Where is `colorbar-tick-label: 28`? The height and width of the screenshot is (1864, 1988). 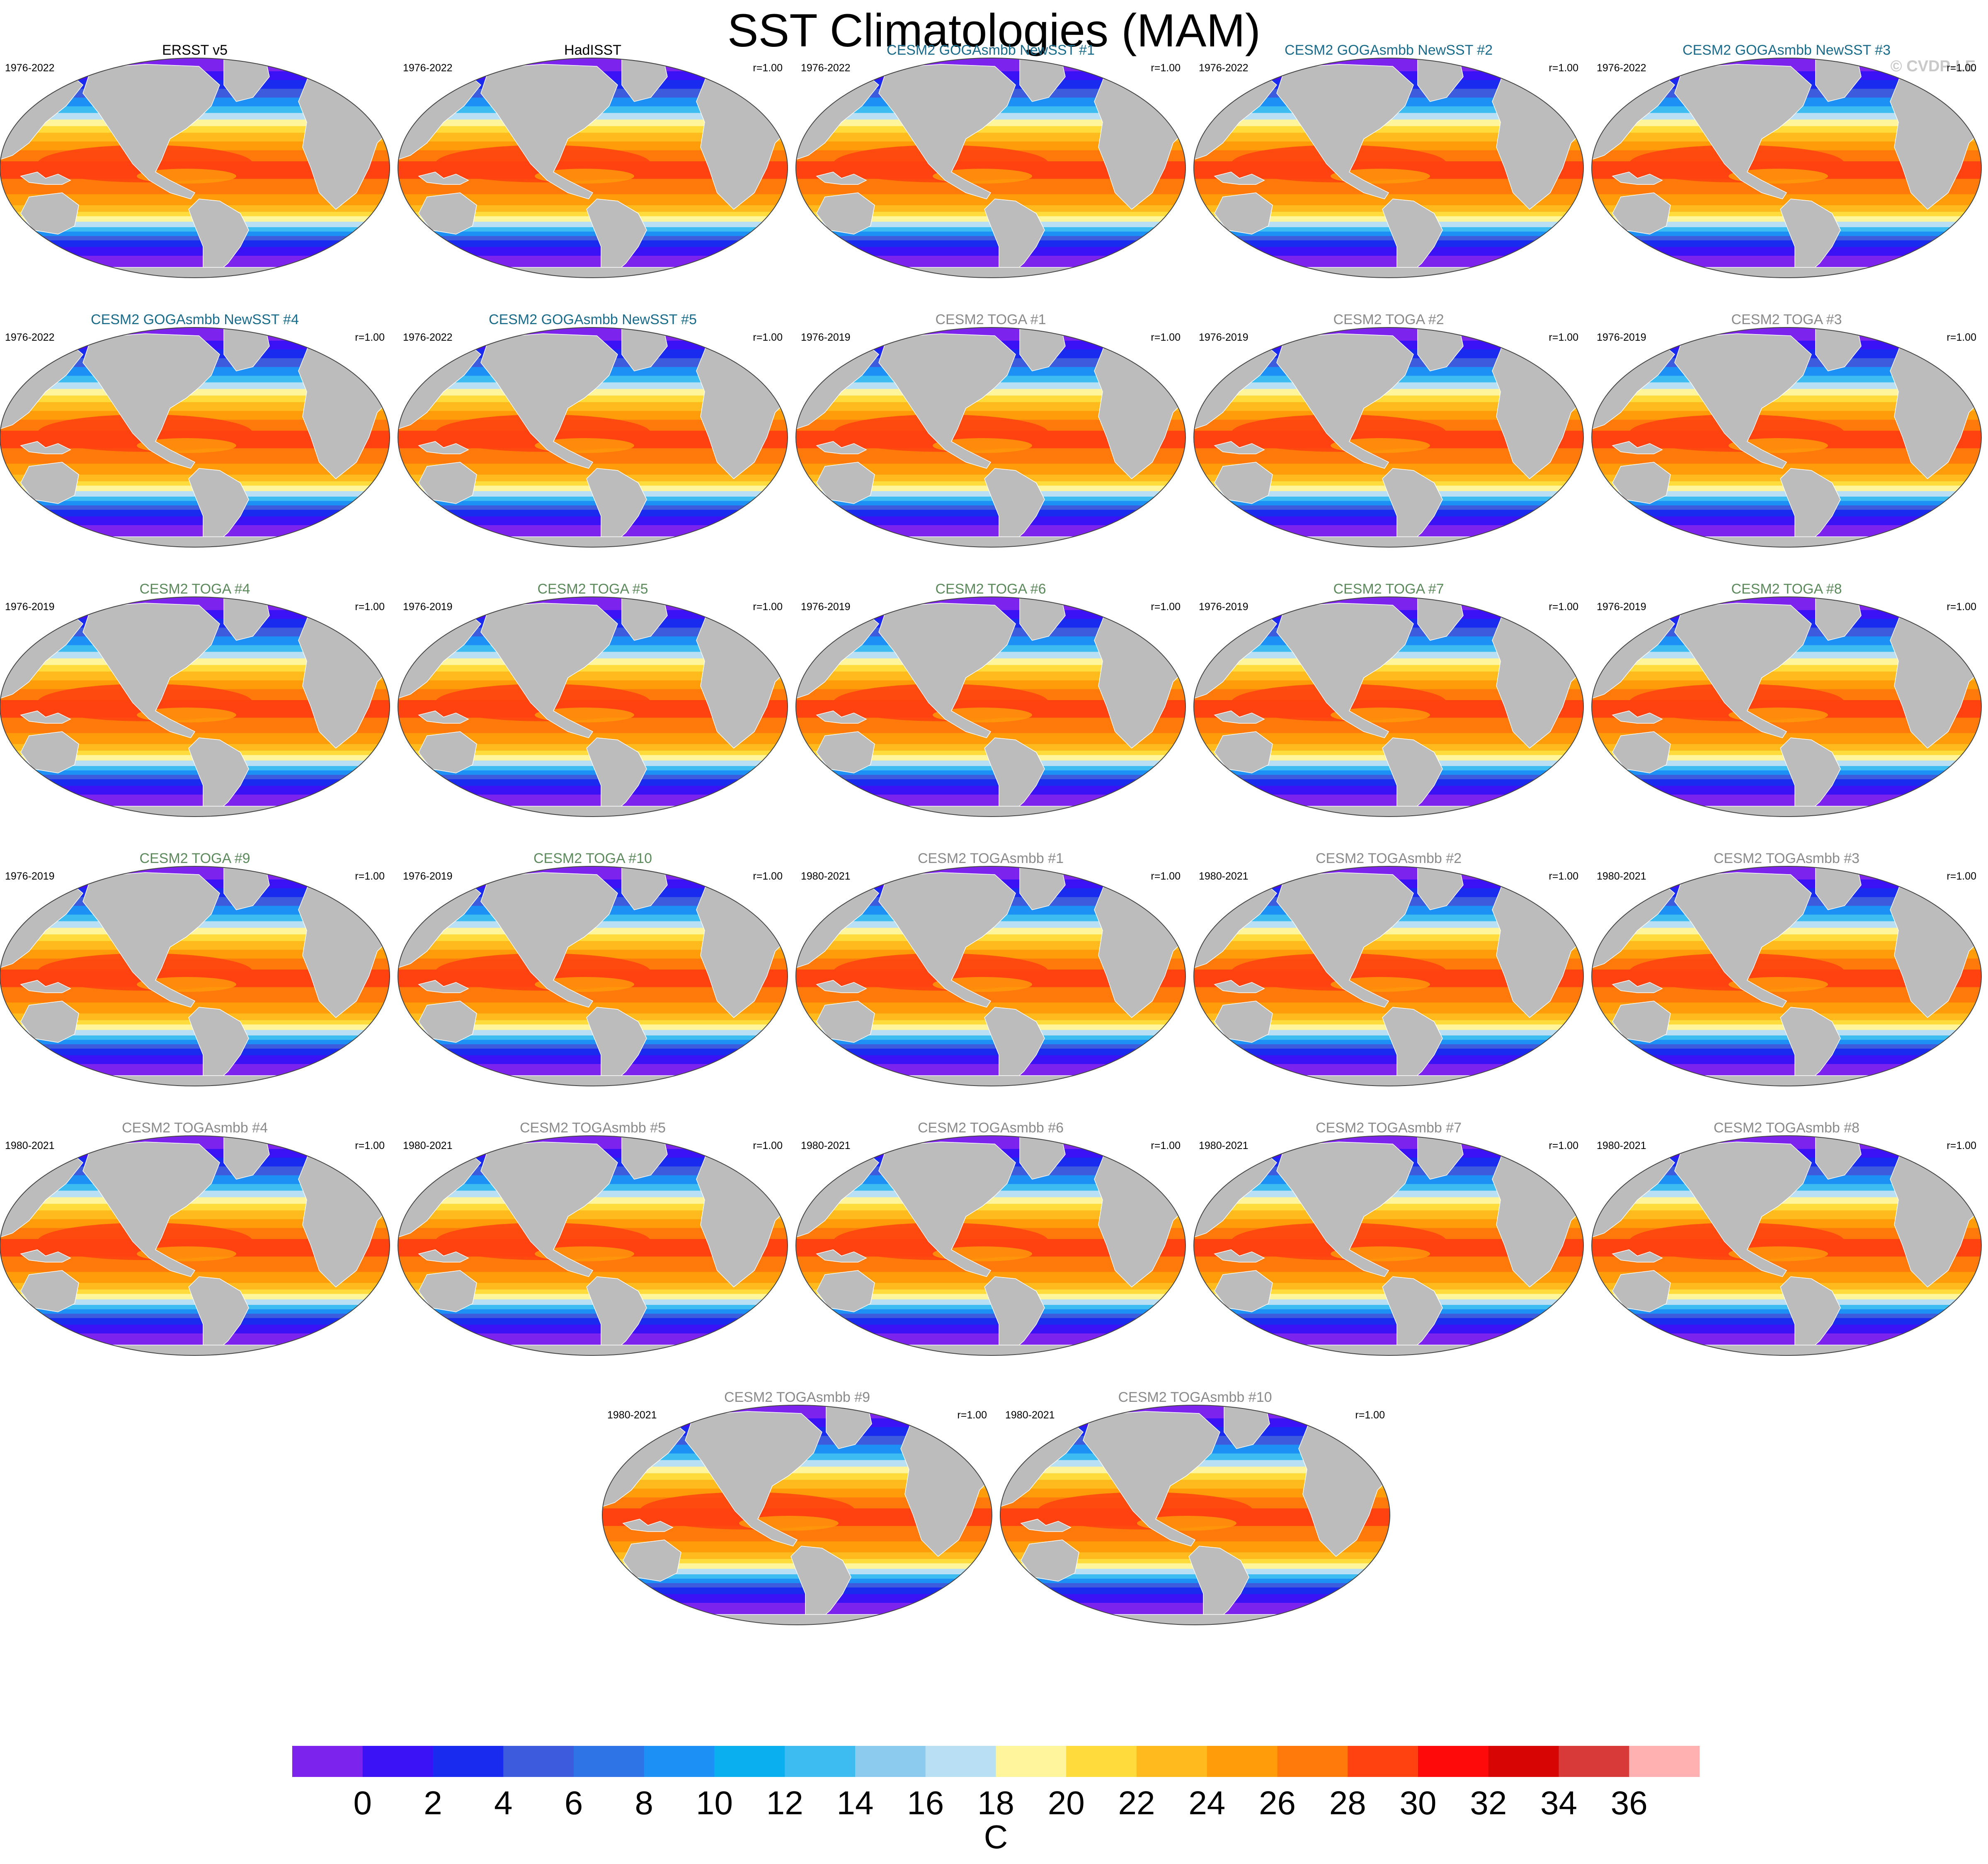
colorbar-tick-label: 28 is located at coordinates (1347, 1802).